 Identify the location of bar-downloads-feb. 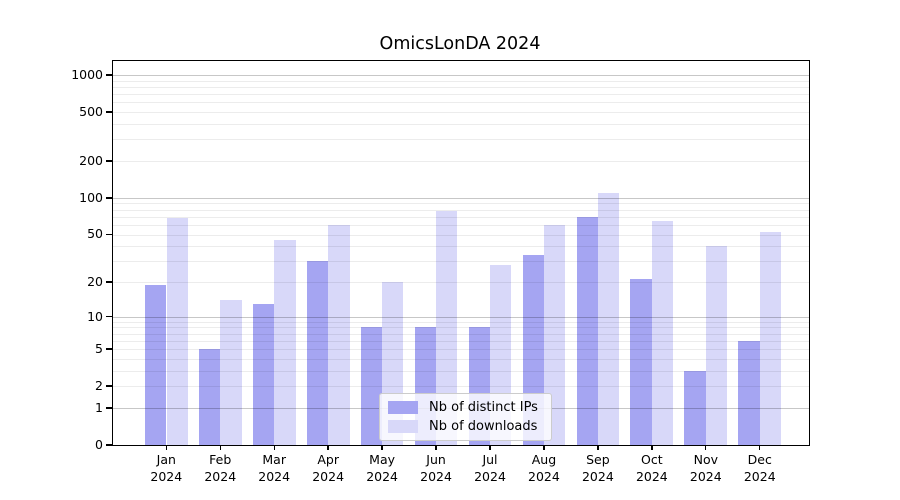
(231, 372).